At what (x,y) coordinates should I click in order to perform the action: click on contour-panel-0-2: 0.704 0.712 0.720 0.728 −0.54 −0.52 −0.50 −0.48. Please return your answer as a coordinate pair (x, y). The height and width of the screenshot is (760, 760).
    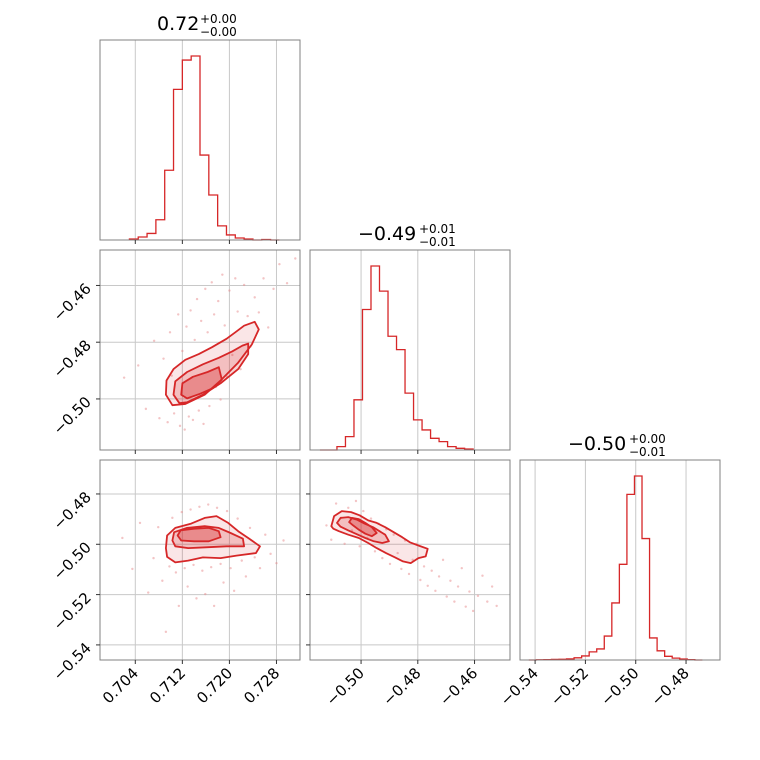
    Looking at the image, I should click on (175, 583).